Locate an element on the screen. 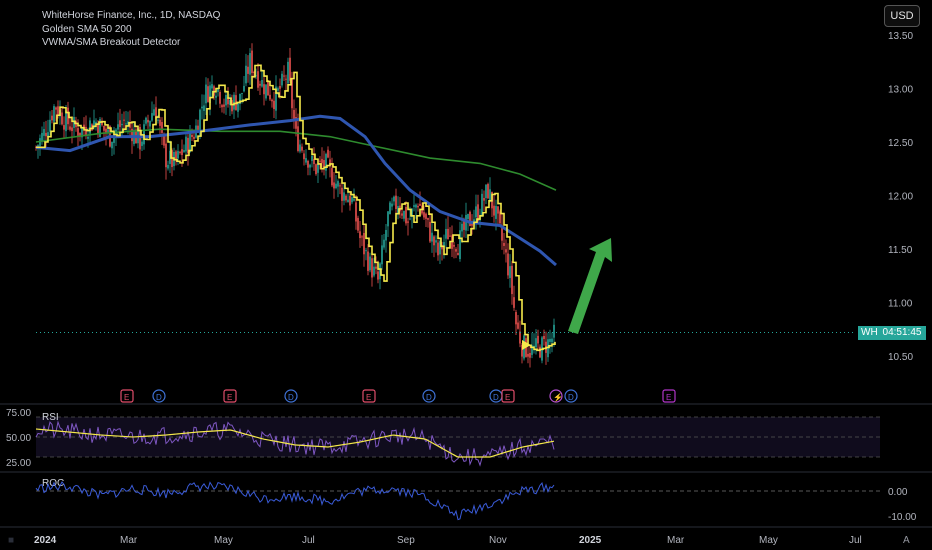 The image size is (932, 550). price-axis-tick-label: 11.00 is located at coordinates (900, 304).